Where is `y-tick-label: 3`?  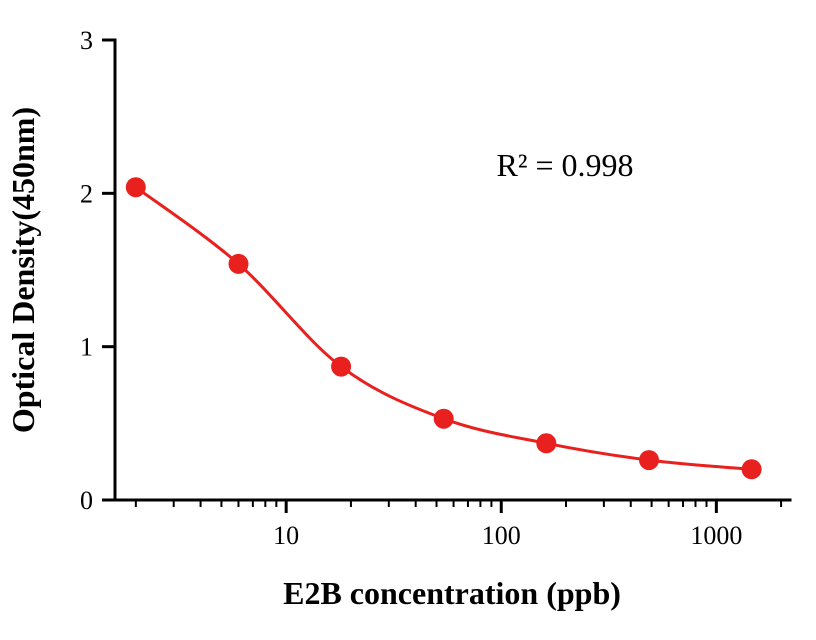
y-tick-label: 3 is located at coordinates (86, 40).